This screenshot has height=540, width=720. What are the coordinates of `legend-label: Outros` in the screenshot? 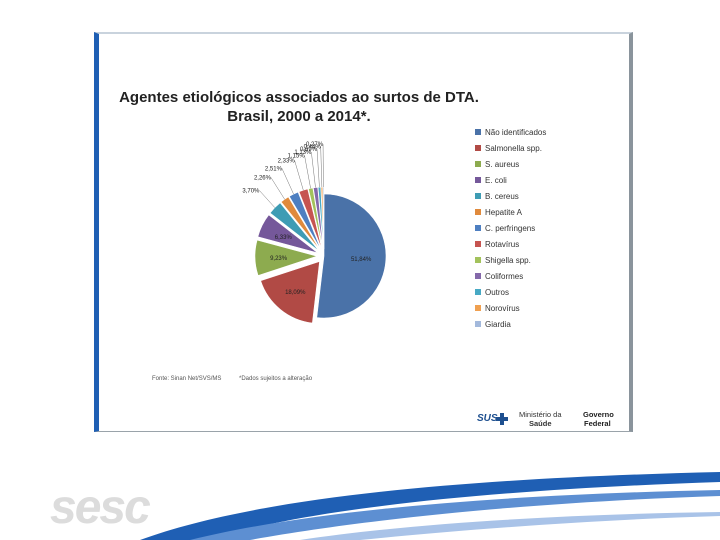 It's located at (497, 292).